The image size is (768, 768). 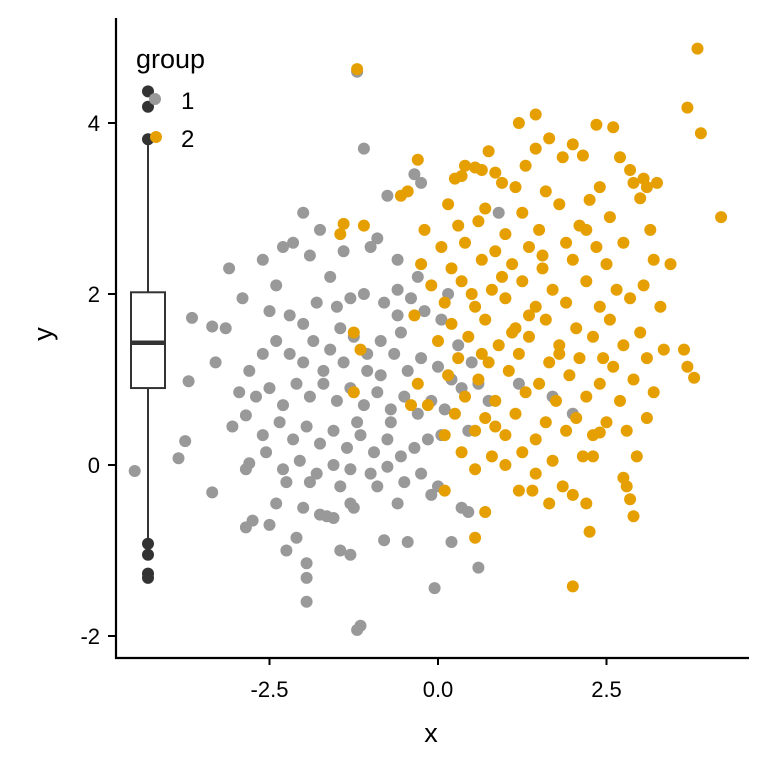 I want to click on y-axis-ticks: -2 0 2 4, so click(x=98, y=380).